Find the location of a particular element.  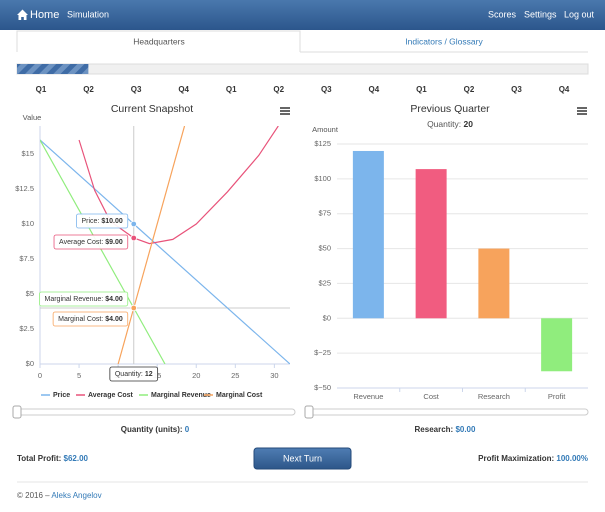

next-turn-button is located at coordinates (302, 458).